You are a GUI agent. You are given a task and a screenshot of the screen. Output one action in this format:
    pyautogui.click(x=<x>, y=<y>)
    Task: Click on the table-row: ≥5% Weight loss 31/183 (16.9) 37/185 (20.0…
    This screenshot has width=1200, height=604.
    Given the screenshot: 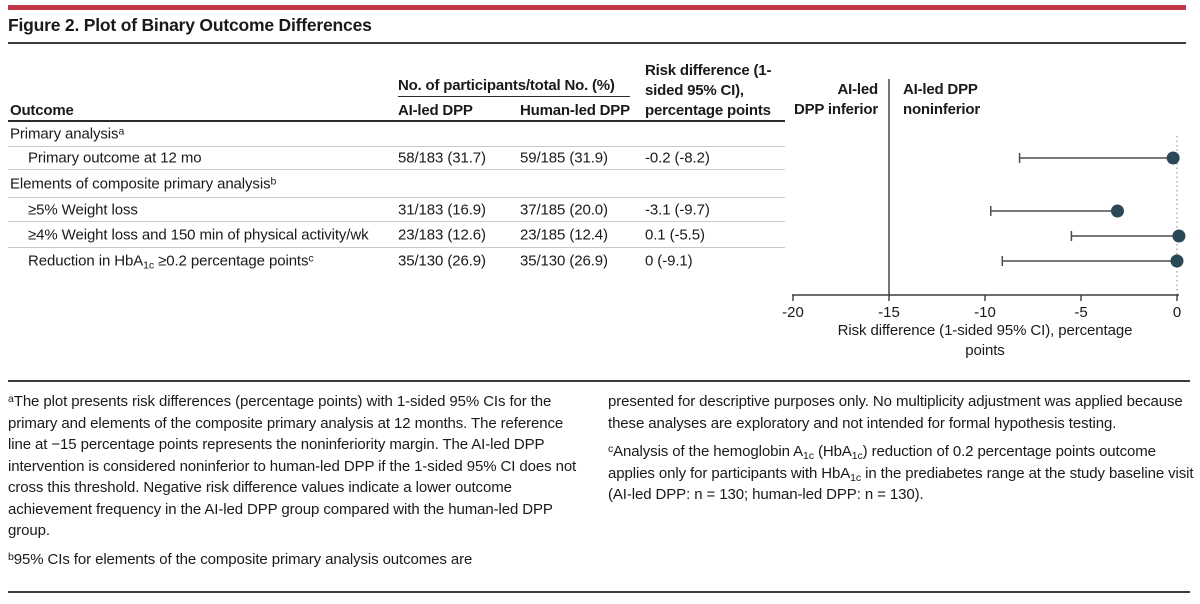 What is the action you would take?
    pyautogui.click(x=396, y=210)
    